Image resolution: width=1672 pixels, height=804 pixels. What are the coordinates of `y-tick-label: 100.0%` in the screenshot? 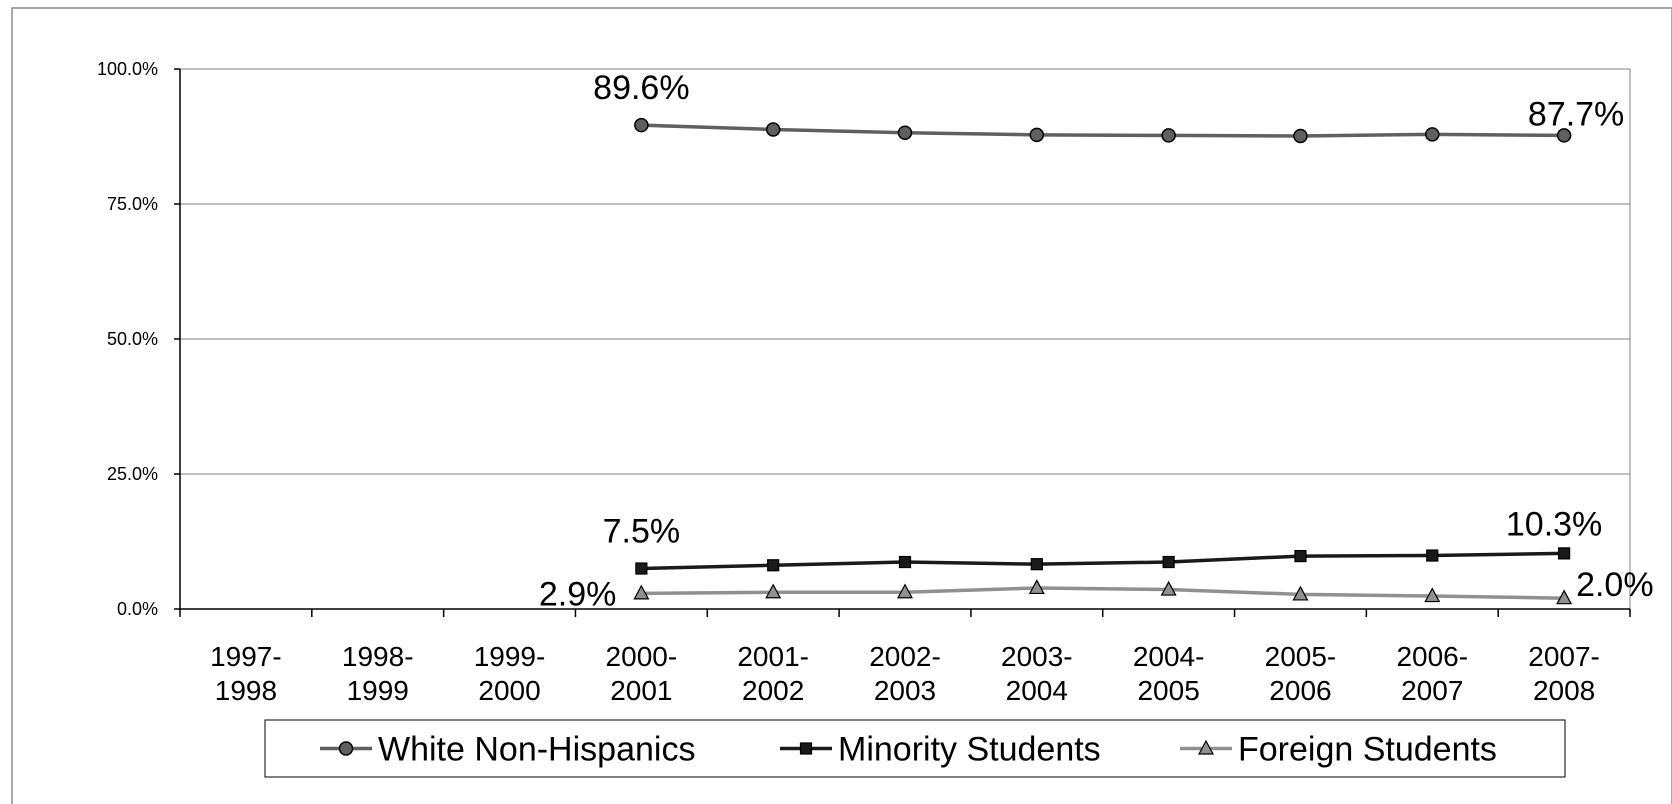 It's located at (127, 69).